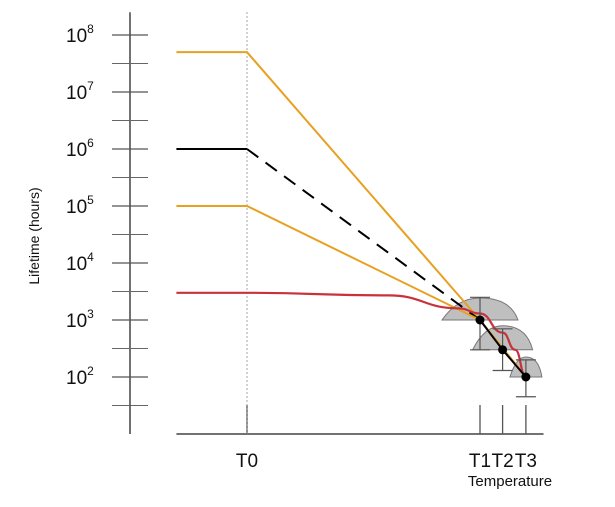  I want to click on series-line-black-dashed, so click(363, 234).